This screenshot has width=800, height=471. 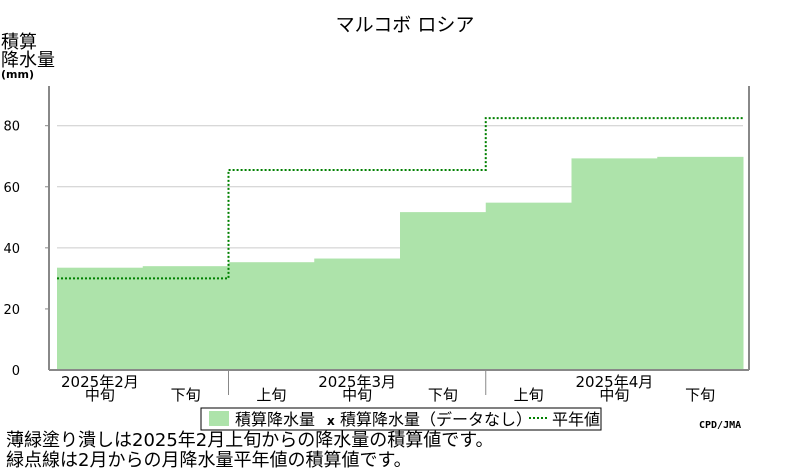 I want to click on chart-title: マルコボ ロシア, so click(x=405, y=25).